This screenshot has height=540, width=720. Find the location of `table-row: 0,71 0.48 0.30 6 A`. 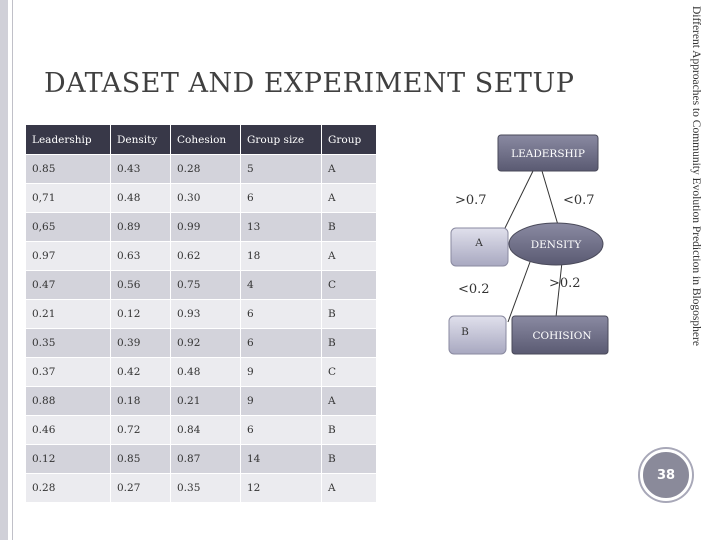

table-row: 0,71 0.48 0.30 6 A is located at coordinates (201, 198).